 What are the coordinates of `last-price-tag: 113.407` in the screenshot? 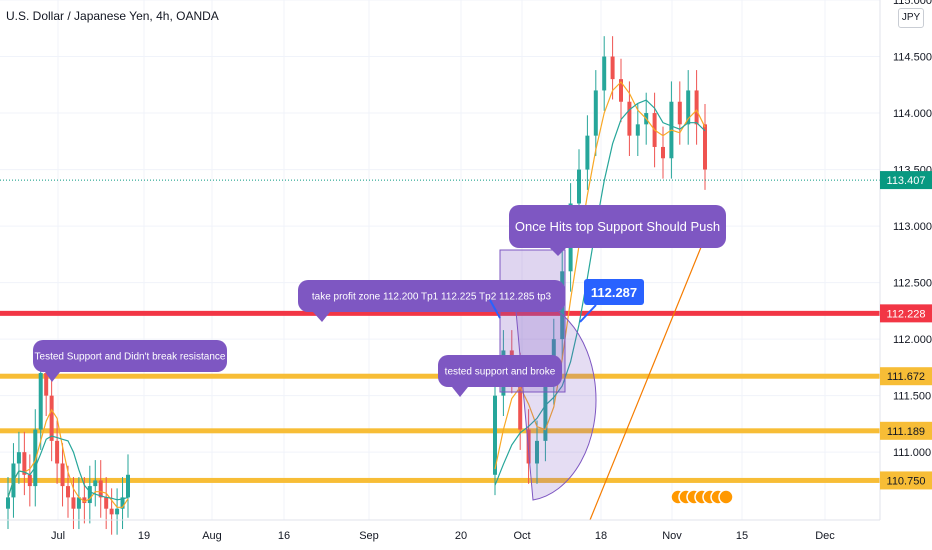 It's located at (906, 181).